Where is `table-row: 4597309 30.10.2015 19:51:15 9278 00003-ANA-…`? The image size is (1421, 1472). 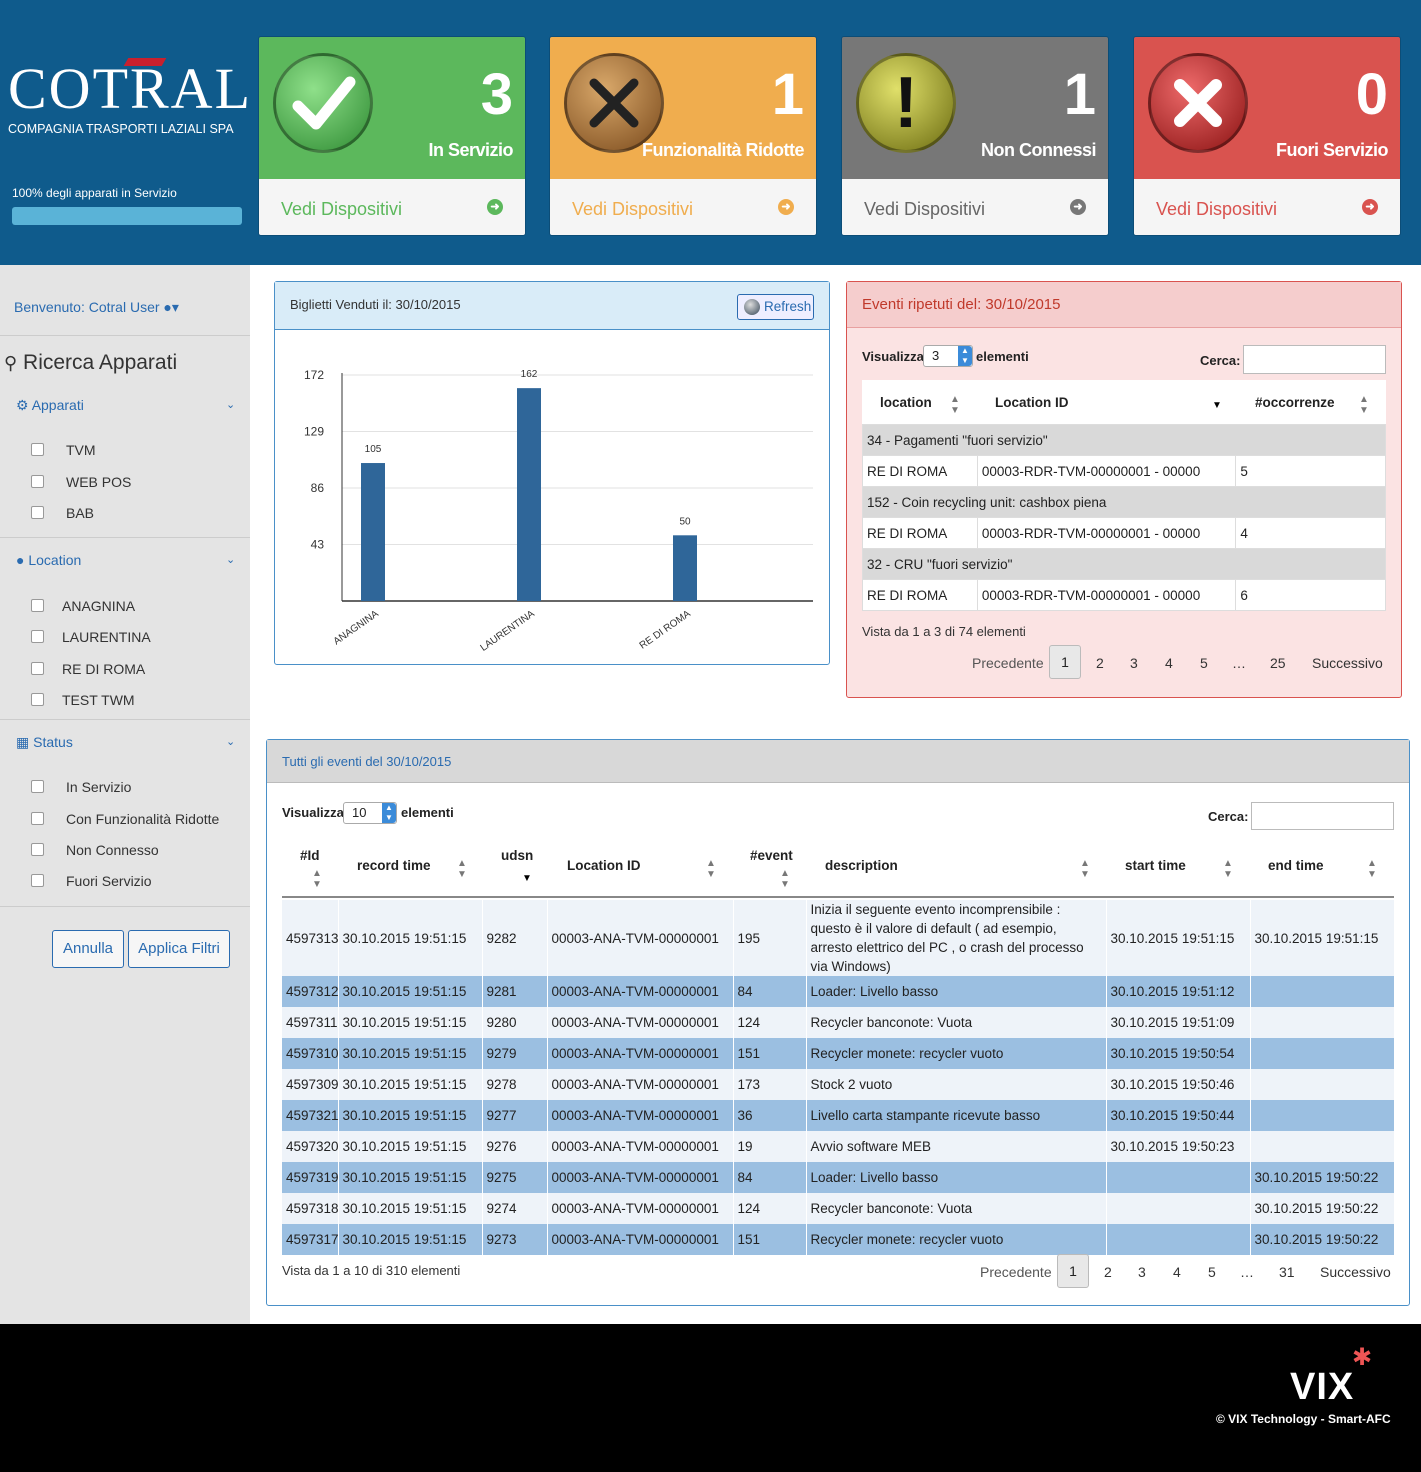 table-row: 4597309 30.10.2015 19:51:15 9278 00003-ANA-… is located at coordinates (838, 1084).